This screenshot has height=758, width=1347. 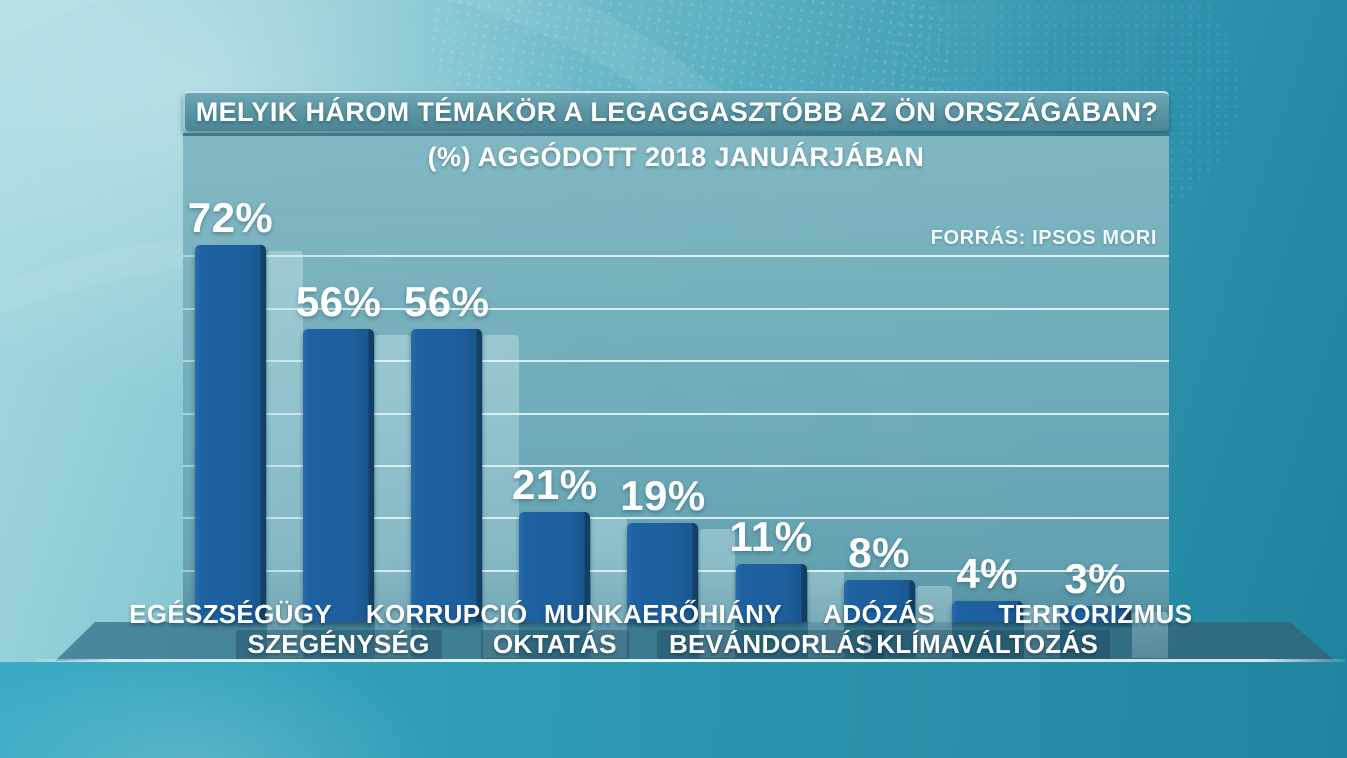 I want to click on category-label-munkaerohiany: MUNKAERŐHIÁNY, so click(x=662, y=614).